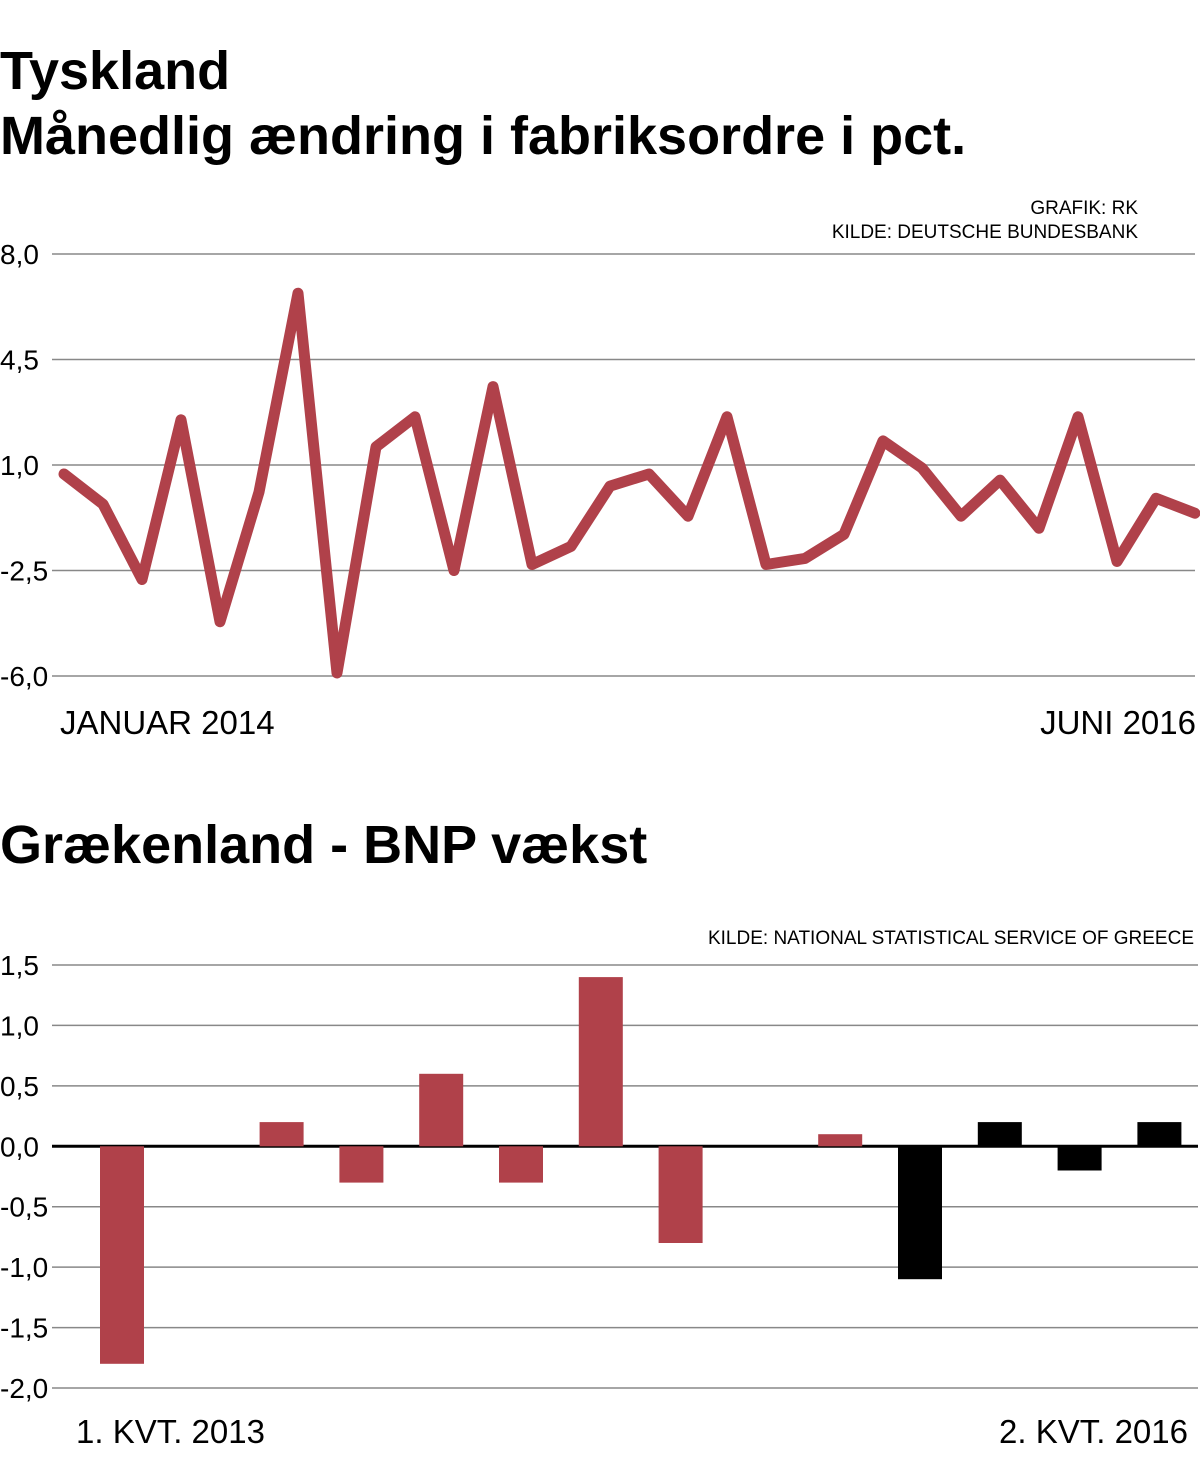  I want to click on chart2-y-tick-label: 1,0, so click(19, 1025).